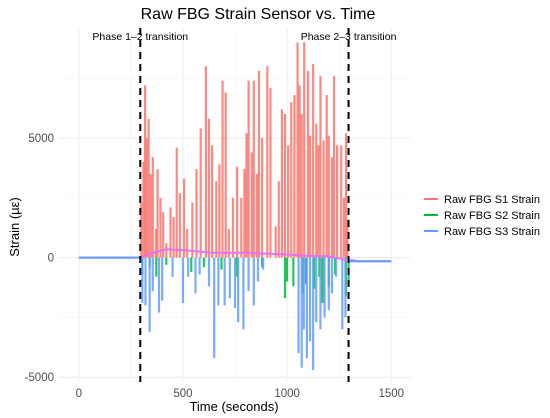 Image resolution: width=550 pixels, height=418 pixels. What do you see at coordinates (233, 406) in the screenshot?
I see `x-axis-title: Time (seconds)` at bounding box center [233, 406].